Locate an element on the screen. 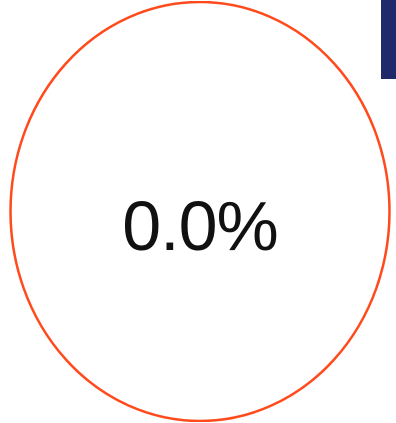 This screenshot has width=396, height=423. progress-percentage: 0.0% is located at coordinates (200, 225).